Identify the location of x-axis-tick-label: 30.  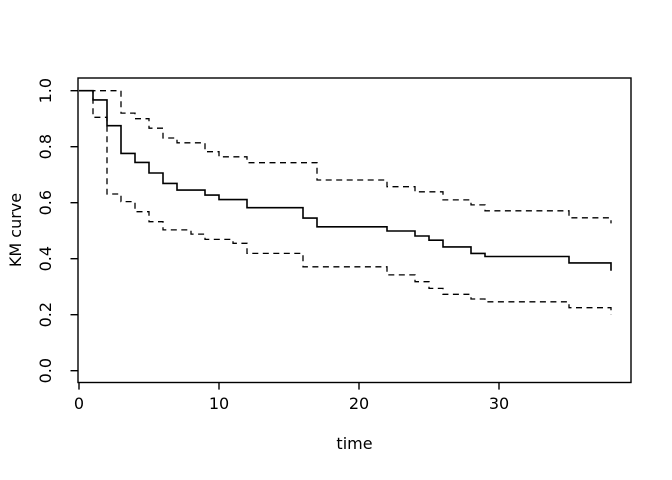
(499, 403).